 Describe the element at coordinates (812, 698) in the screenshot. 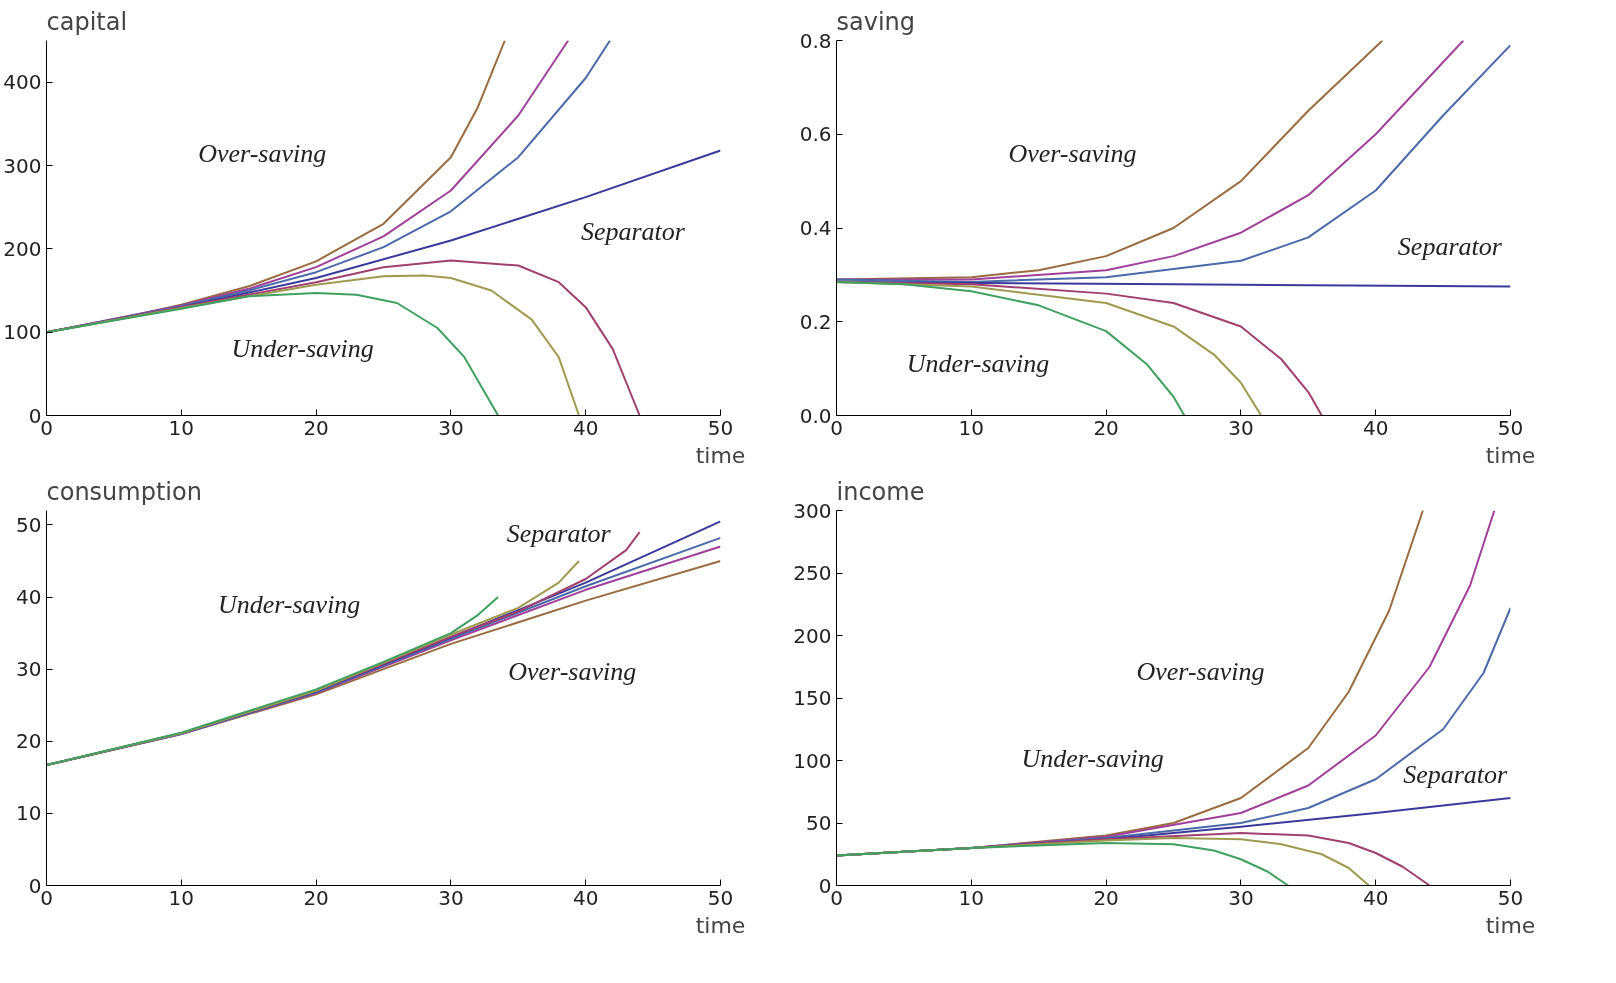

I see `y-tick-label: 150` at that location.